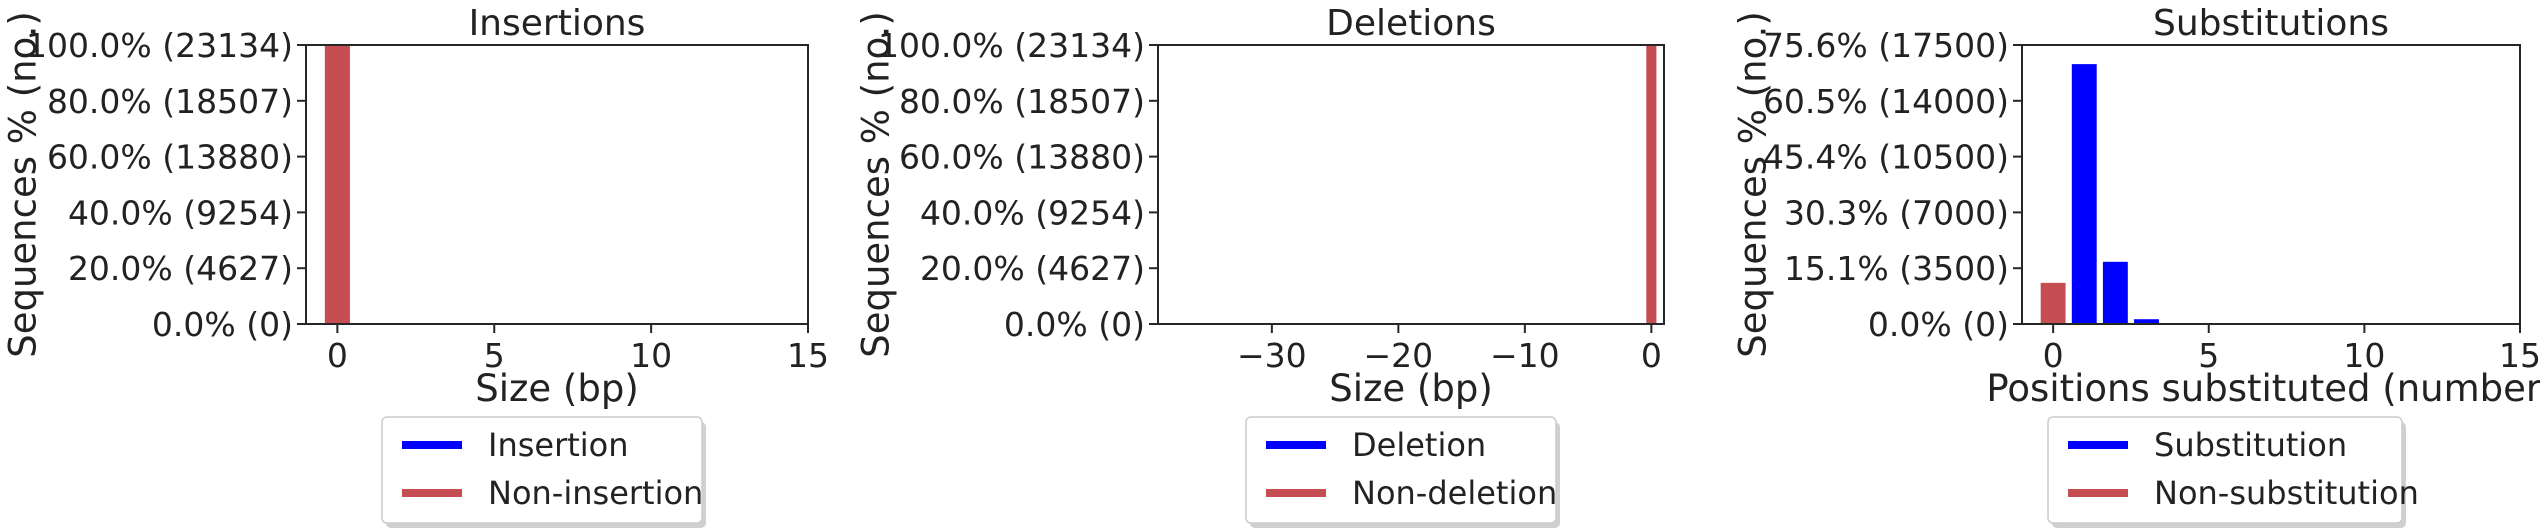 The image size is (2540, 530). What do you see at coordinates (1402, 472) in the screenshot?
I see `legend: Deletion Non-deletion` at bounding box center [1402, 472].